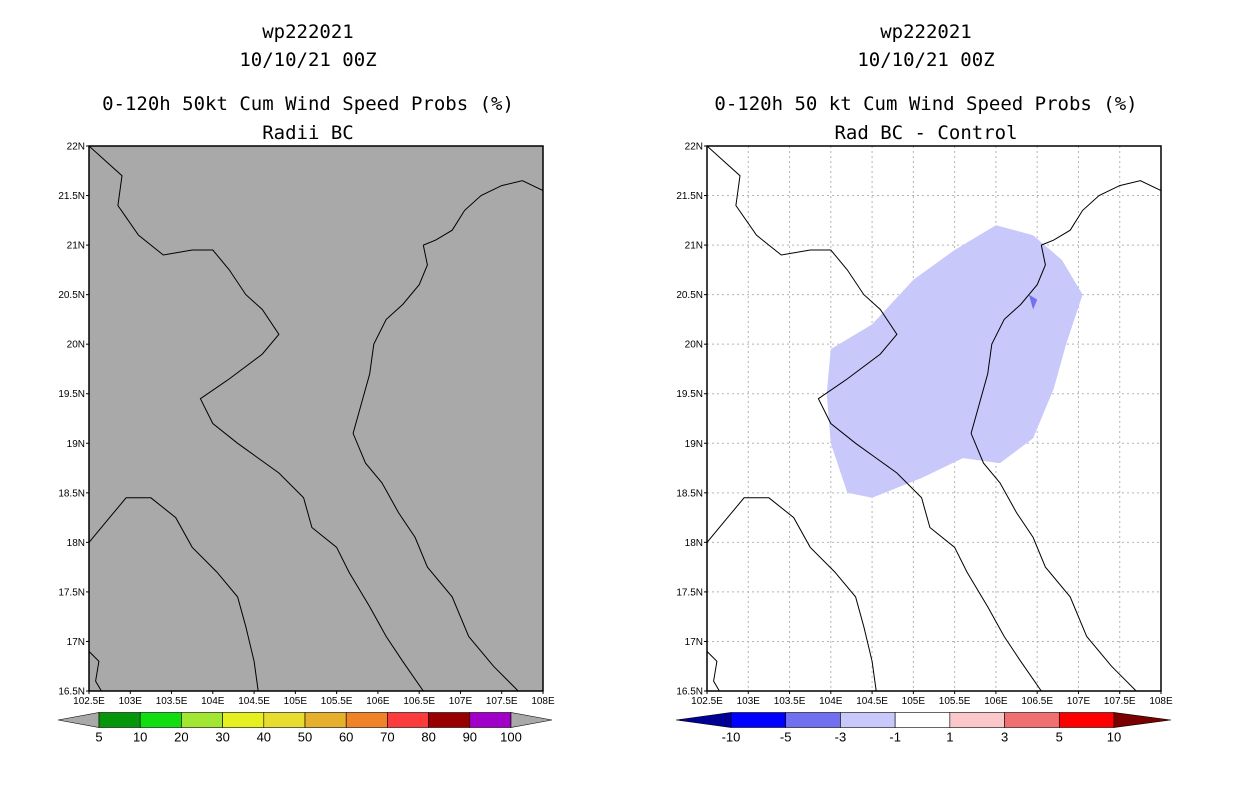 Image resolution: width=1236 pixels, height=800 pixels. I want to click on left-lon-tick-label: 105E, so click(296, 701).